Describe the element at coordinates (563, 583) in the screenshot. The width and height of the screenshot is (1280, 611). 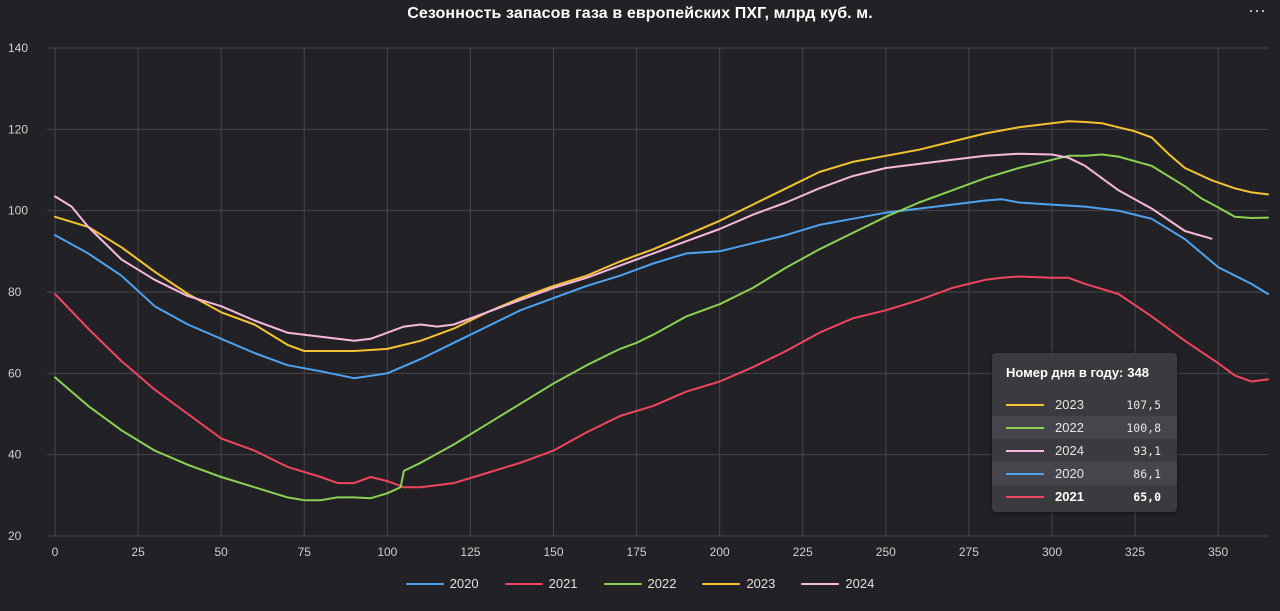
I see `legend-label: 2021` at that location.